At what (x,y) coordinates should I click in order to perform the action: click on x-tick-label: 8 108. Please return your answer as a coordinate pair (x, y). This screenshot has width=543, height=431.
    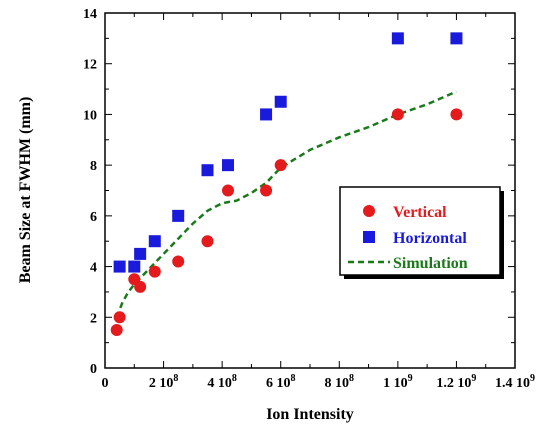
    Looking at the image, I should click on (340, 382).